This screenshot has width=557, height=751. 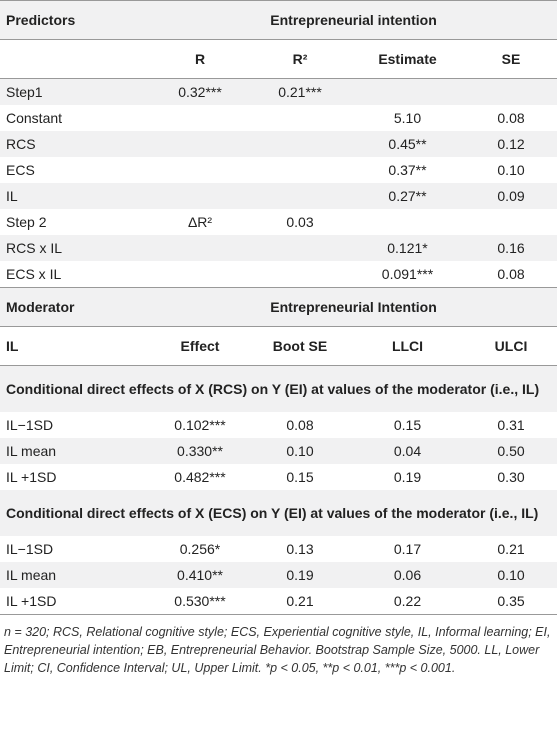 I want to click on cell: 0.330**, so click(x=200, y=451).